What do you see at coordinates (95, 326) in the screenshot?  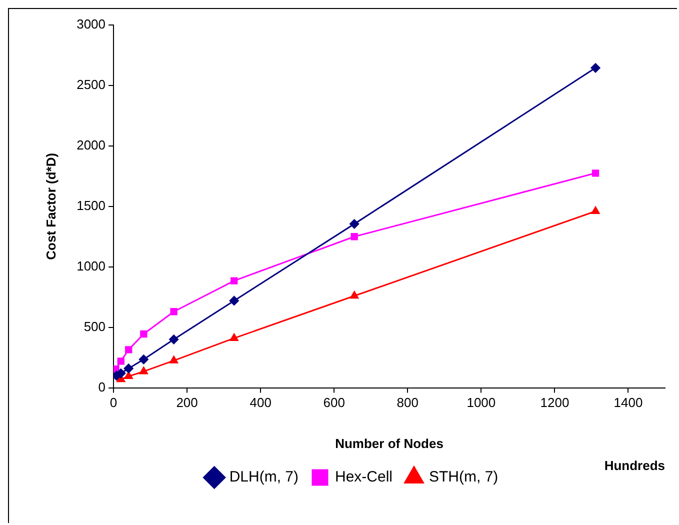 I see `y-tick-label: 500` at bounding box center [95, 326].